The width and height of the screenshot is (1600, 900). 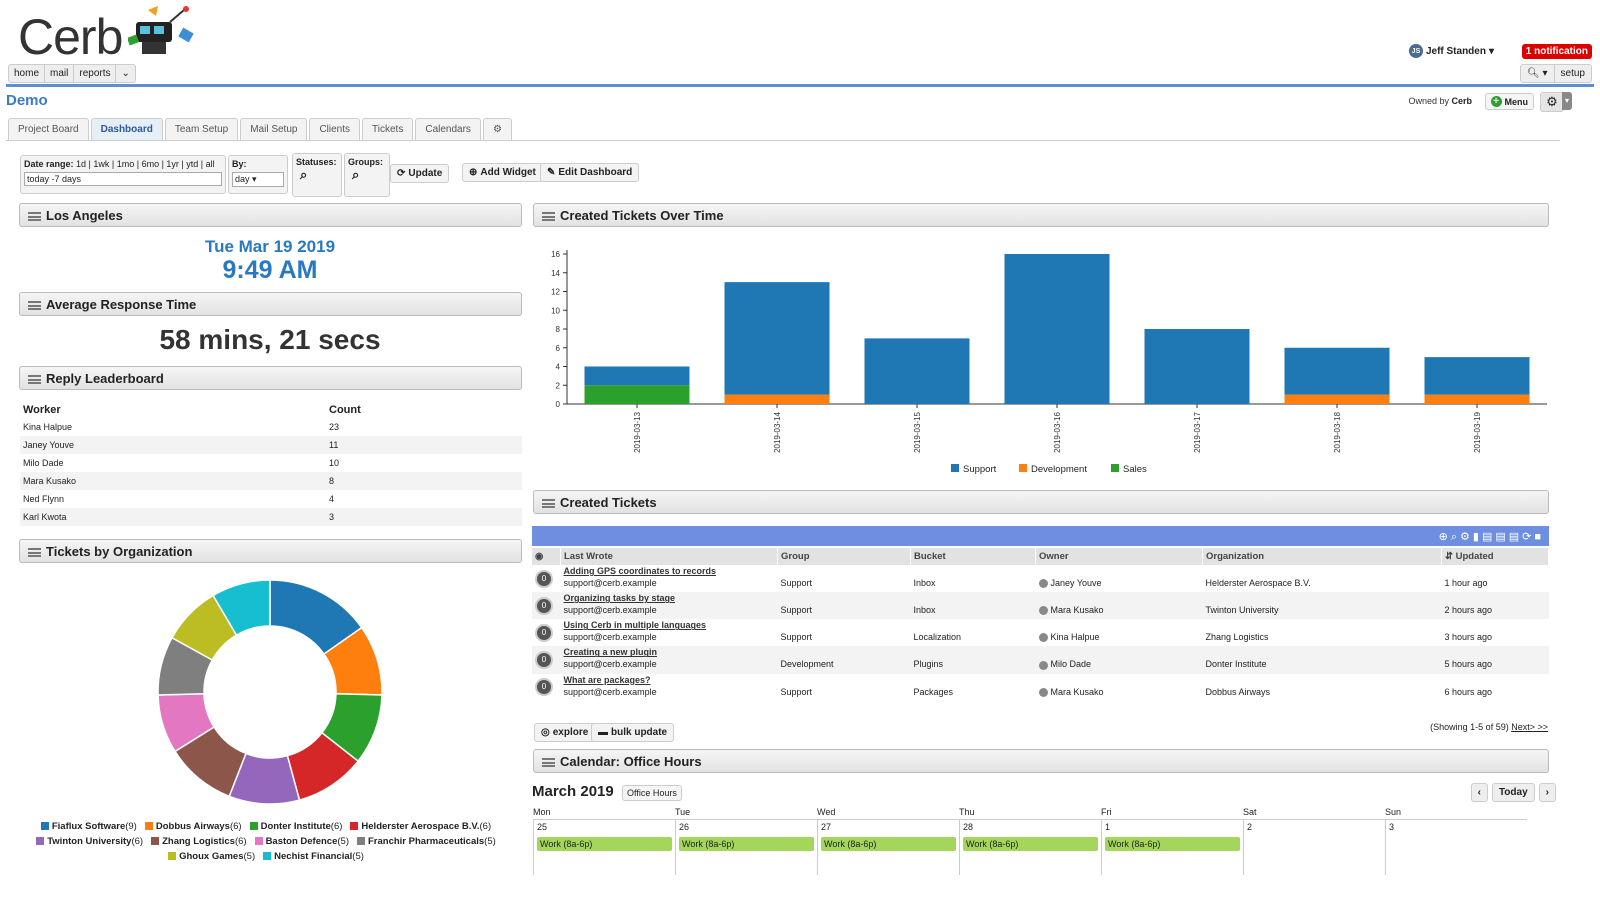 What do you see at coordinates (1322, 612) in the screenshot?
I see `ticket-org: Twinton University` at bounding box center [1322, 612].